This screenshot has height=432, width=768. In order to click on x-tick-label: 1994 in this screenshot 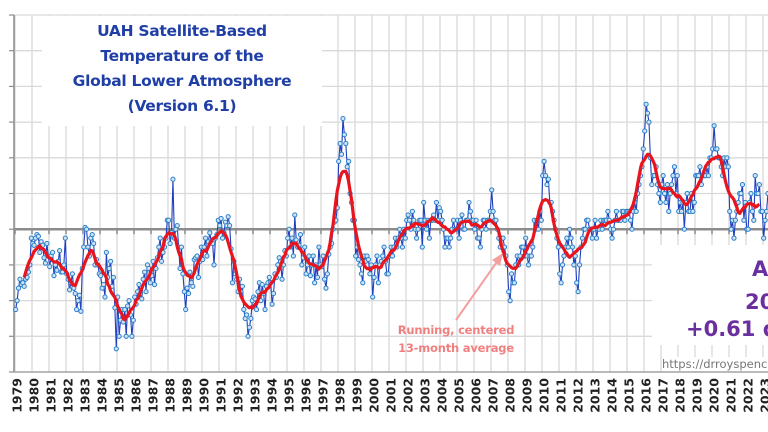, I will do `click(272, 395)`.